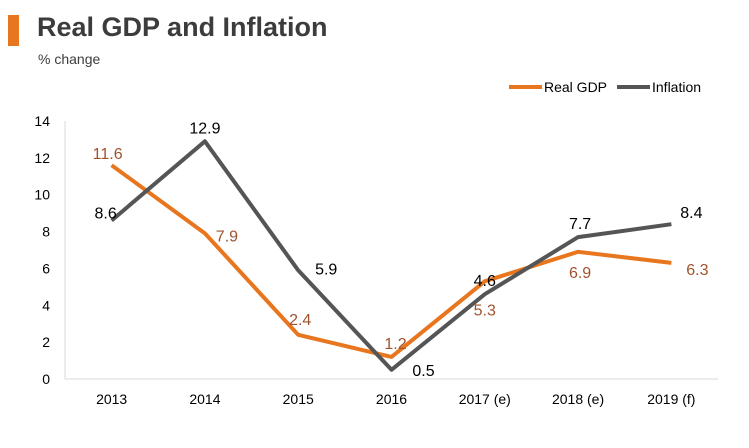 The image size is (749, 448). Describe the element at coordinates (671, 399) in the screenshot. I see `x-tick-label: 2019 (f)` at that location.